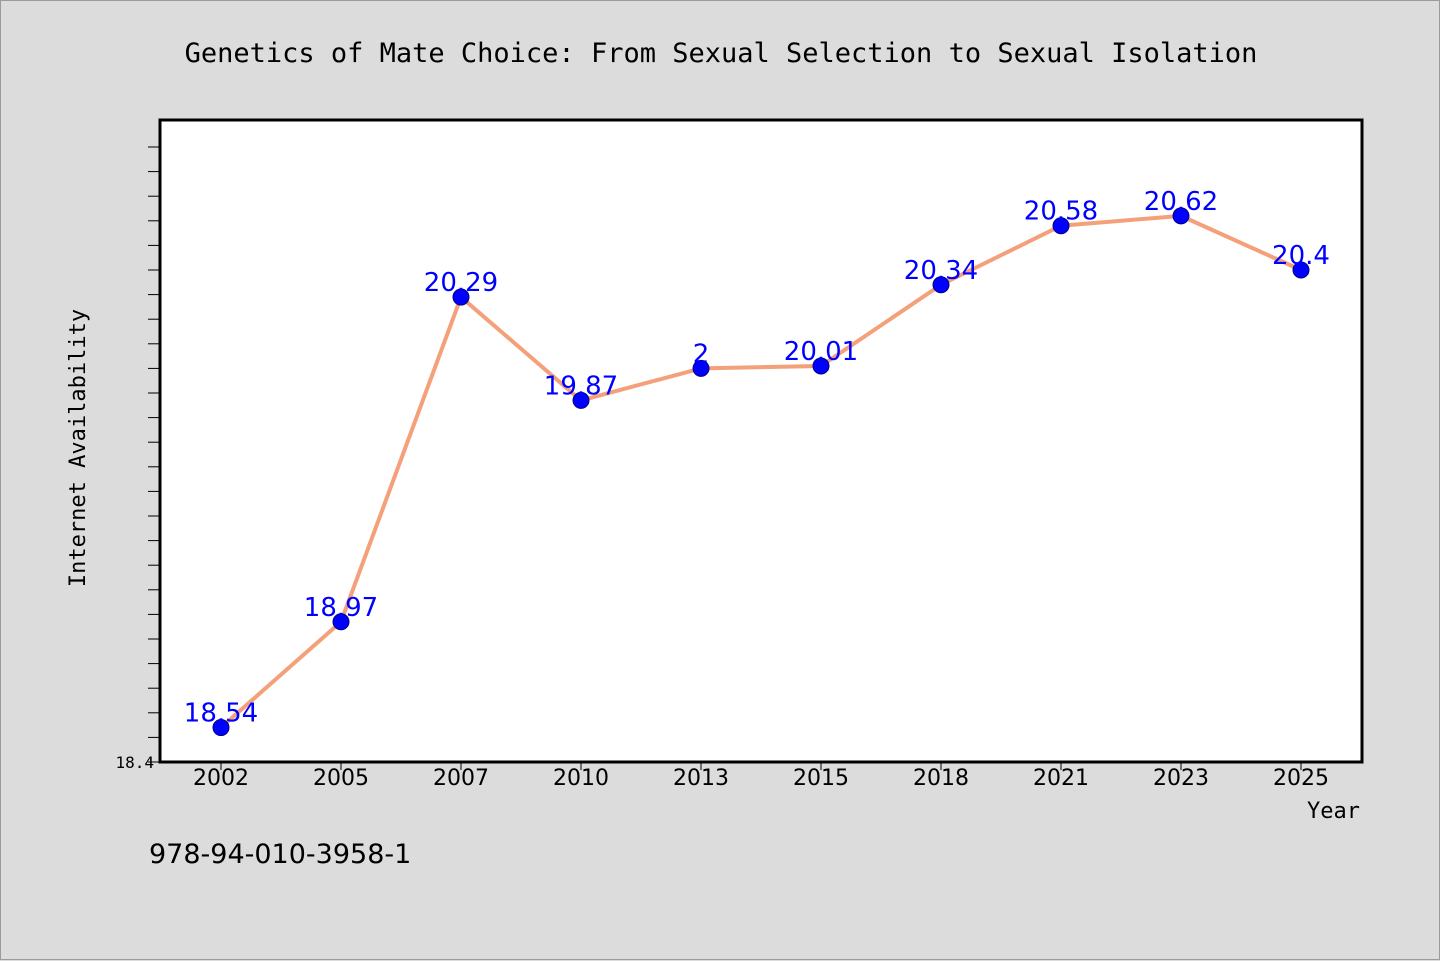 The height and width of the screenshot is (961, 1440). What do you see at coordinates (1061, 778) in the screenshot?
I see `x-tick-label: 2021` at bounding box center [1061, 778].